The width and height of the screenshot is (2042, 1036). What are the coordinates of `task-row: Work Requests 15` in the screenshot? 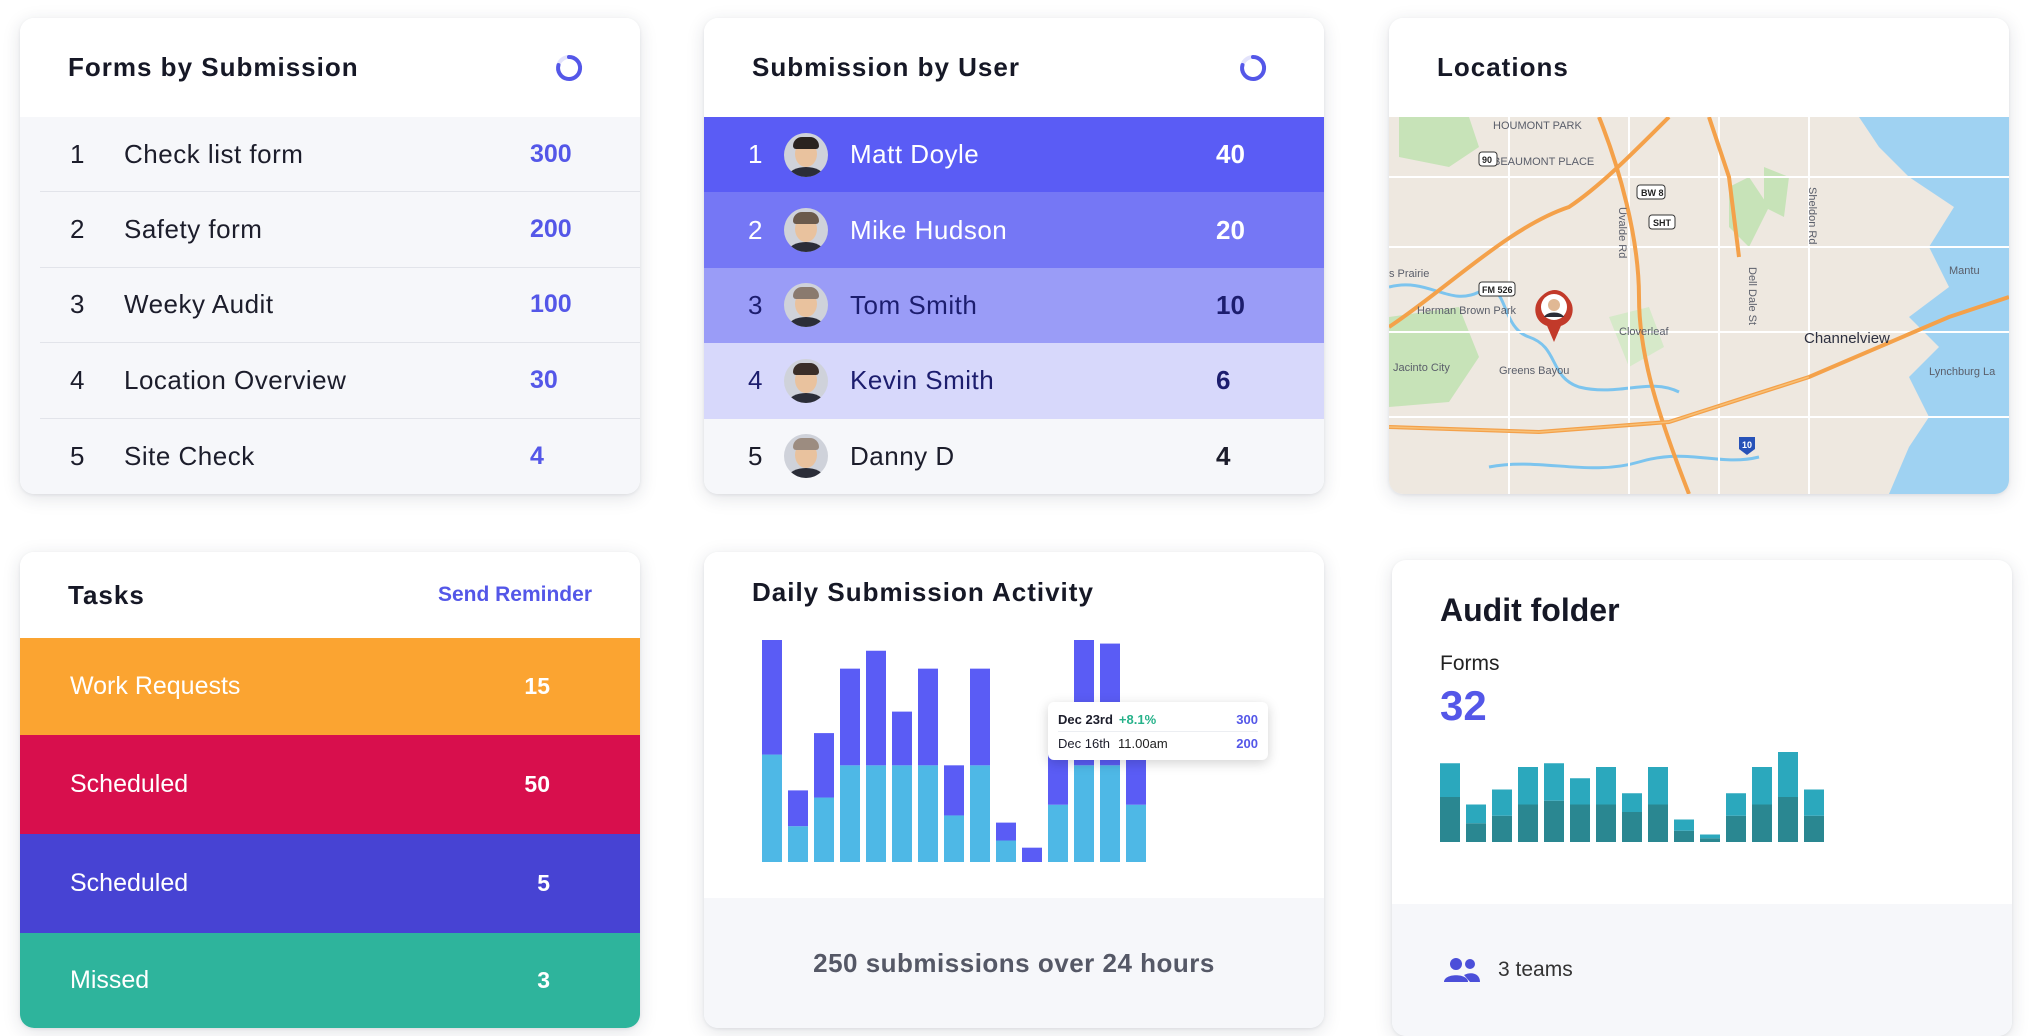 It's located at (330, 686).